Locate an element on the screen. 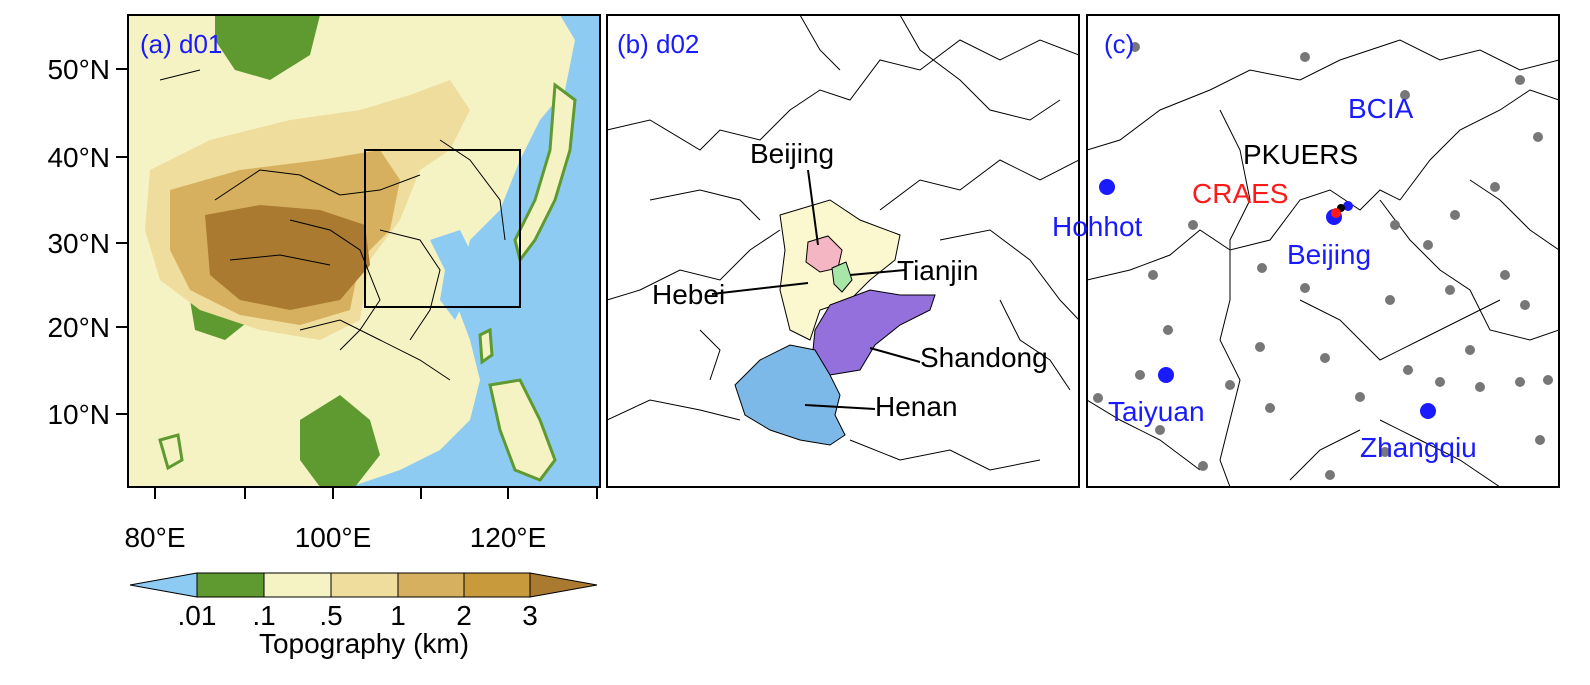 The image size is (1590, 685). lon-ticks is located at coordinates (376, 493).